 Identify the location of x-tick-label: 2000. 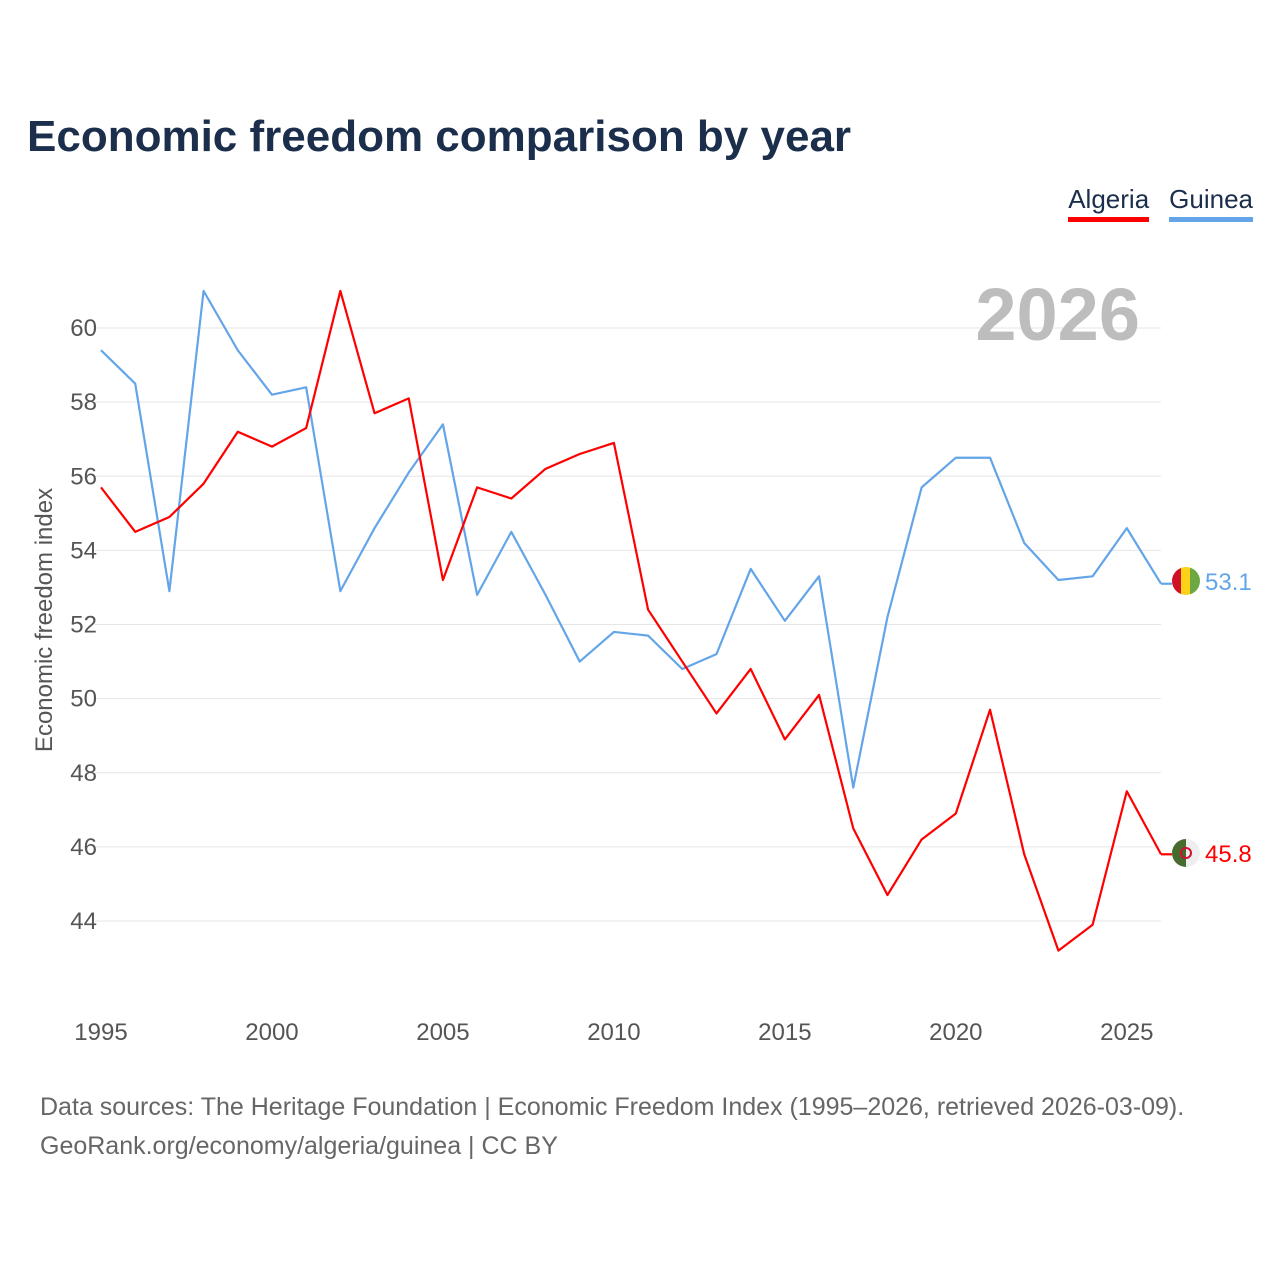
(271, 1032).